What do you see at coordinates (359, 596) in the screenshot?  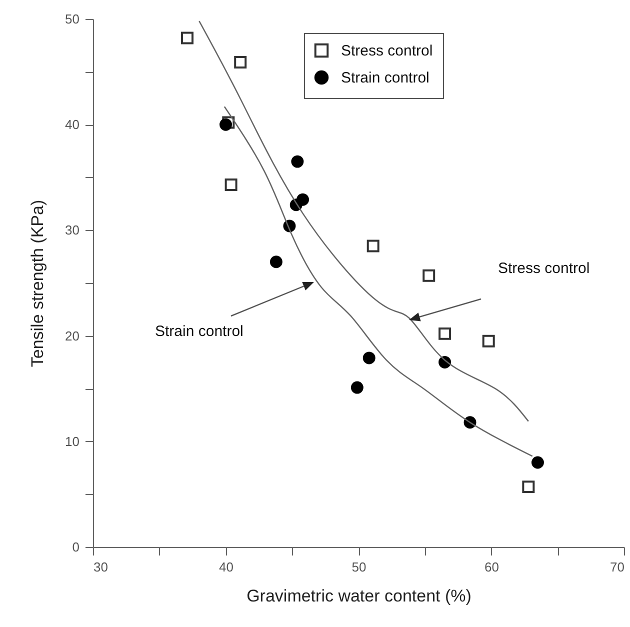 I see `x-axis-title: Gravimetric water content (%)` at bounding box center [359, 596].